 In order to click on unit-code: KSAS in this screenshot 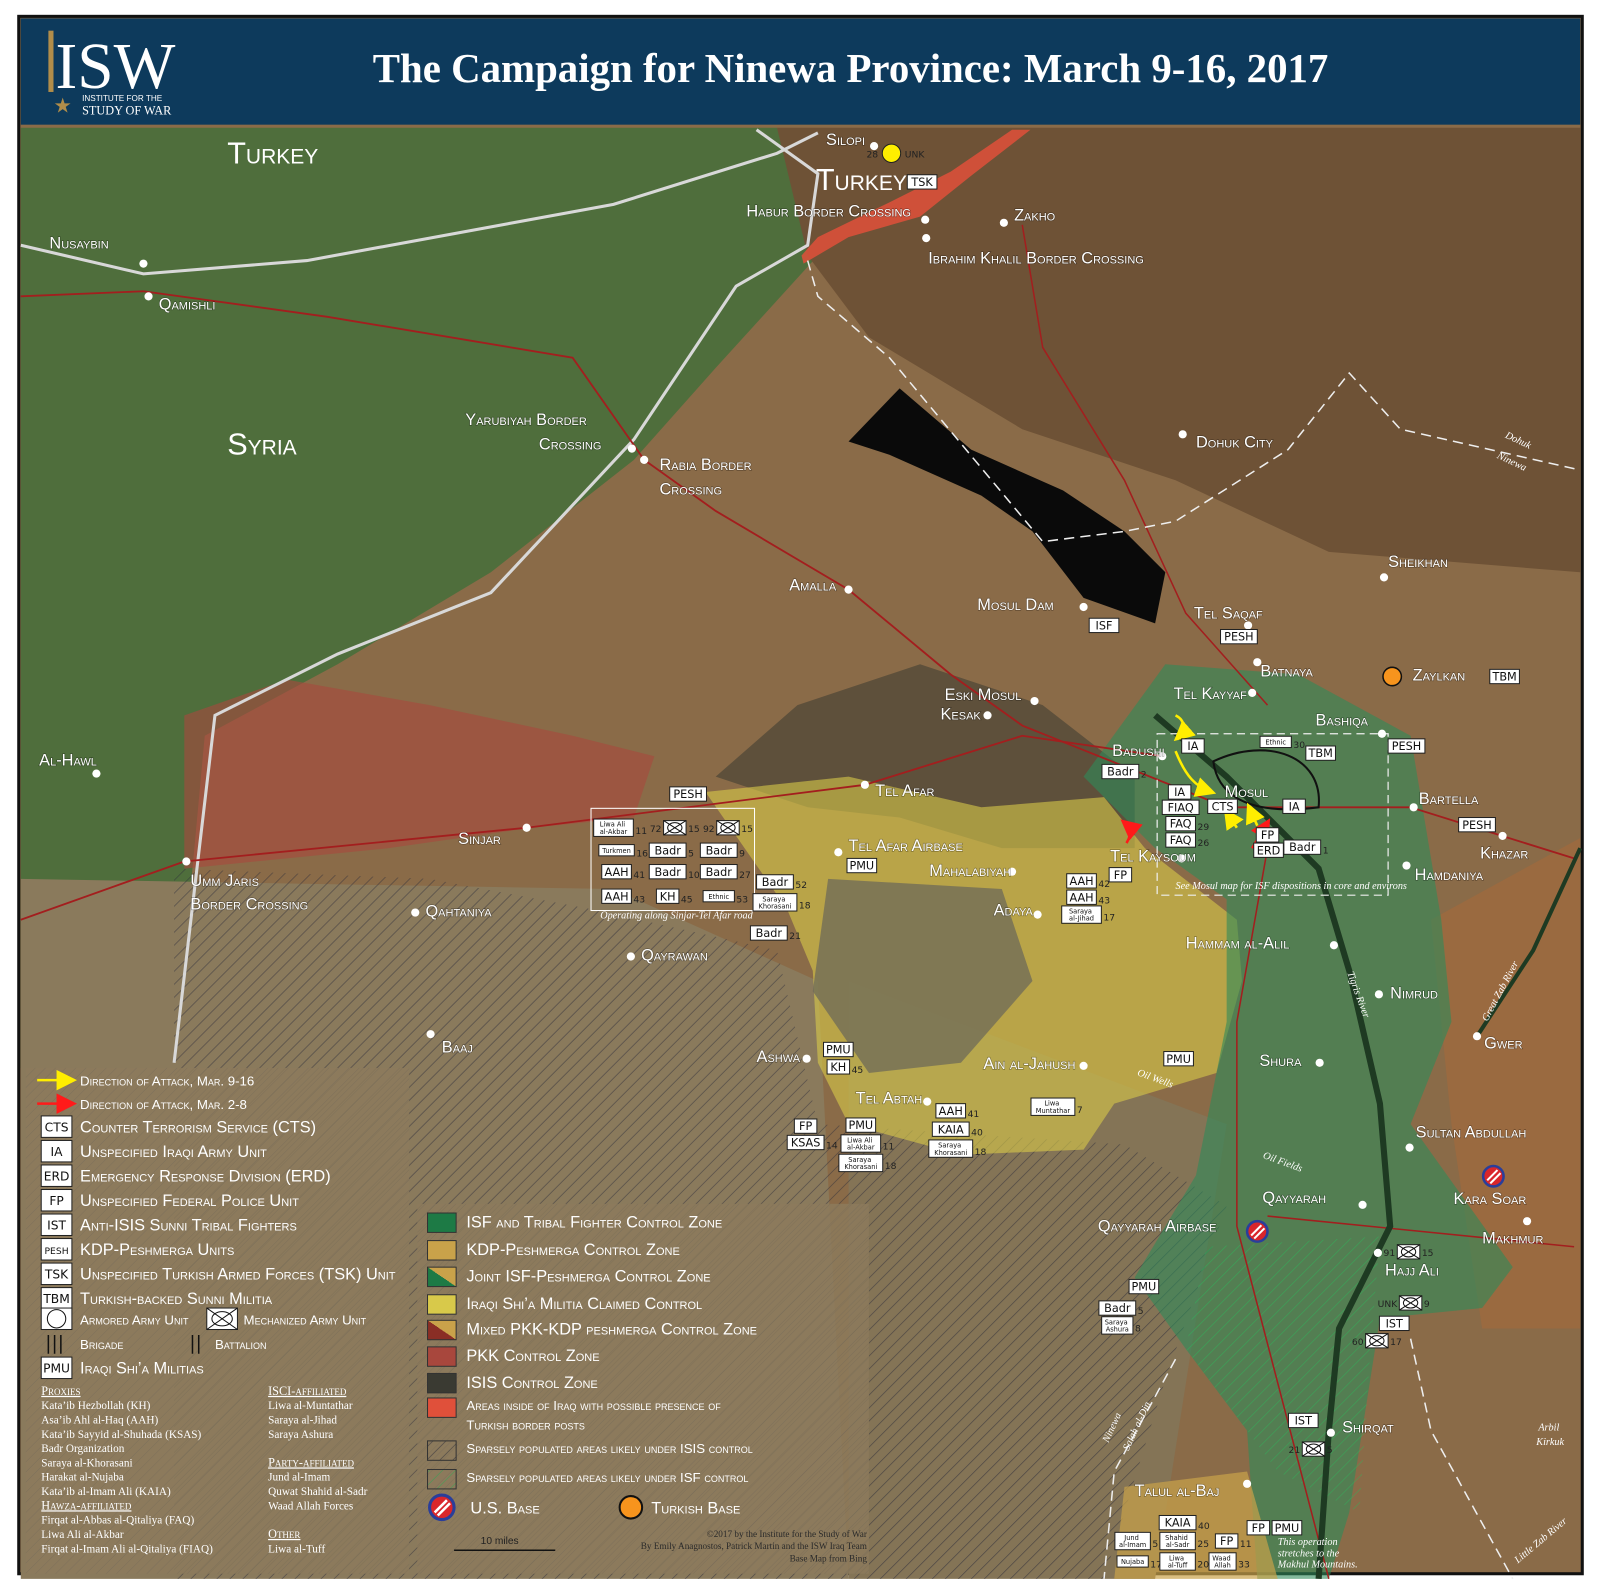, I will do `click(806, 1143)`.